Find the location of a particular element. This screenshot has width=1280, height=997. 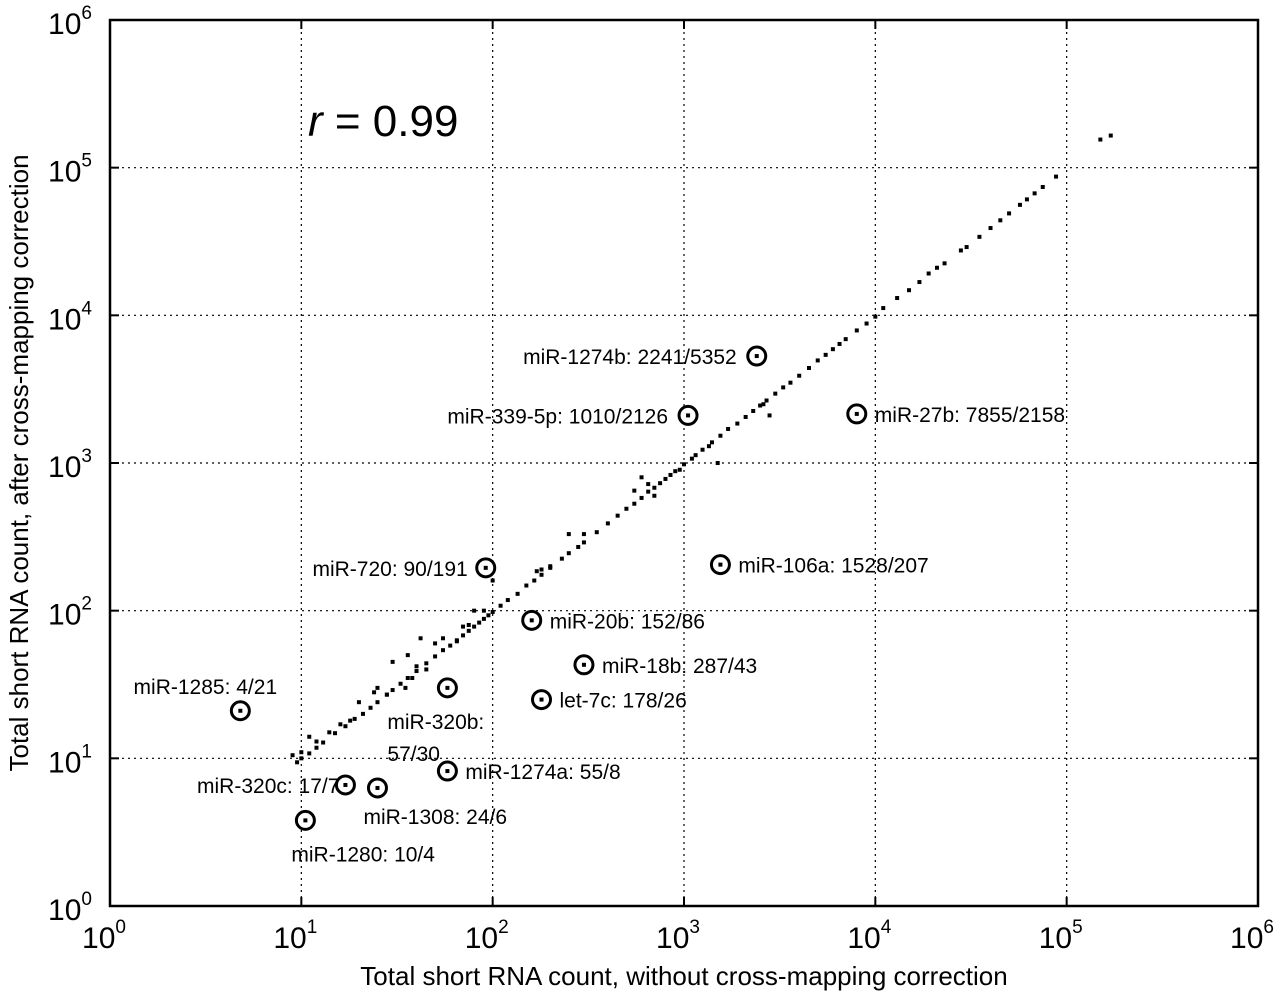

annotation-label: miR-1280: 10/4 is located at coordinates (363, 854).